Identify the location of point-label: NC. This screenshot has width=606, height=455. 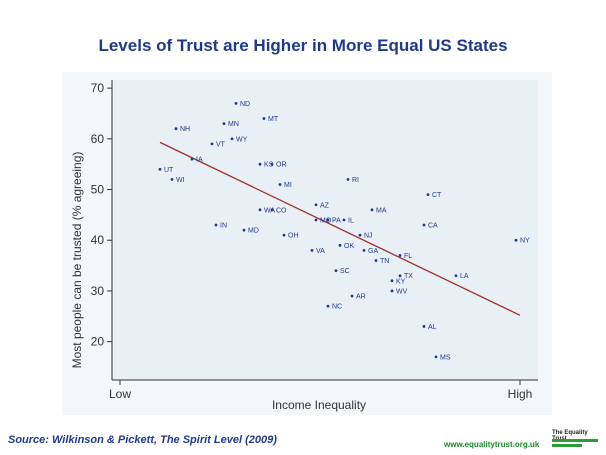
(337, 307).